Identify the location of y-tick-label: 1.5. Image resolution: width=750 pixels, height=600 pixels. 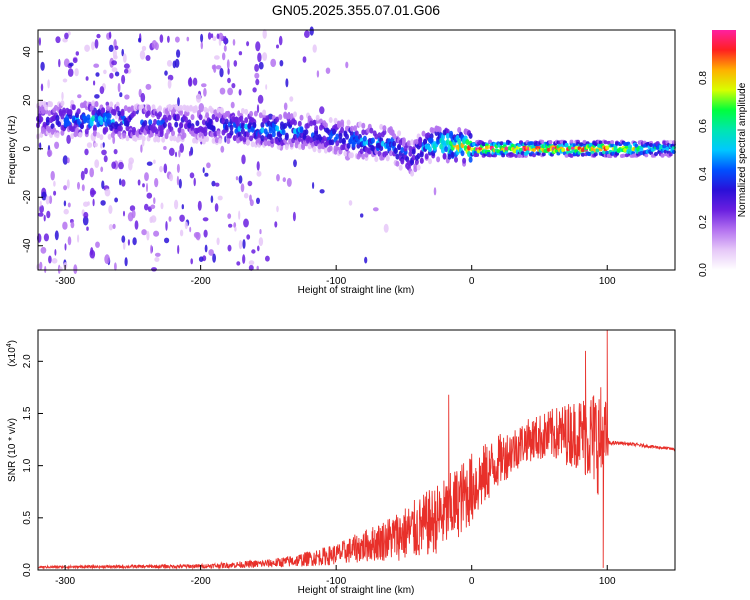
(27, 413).